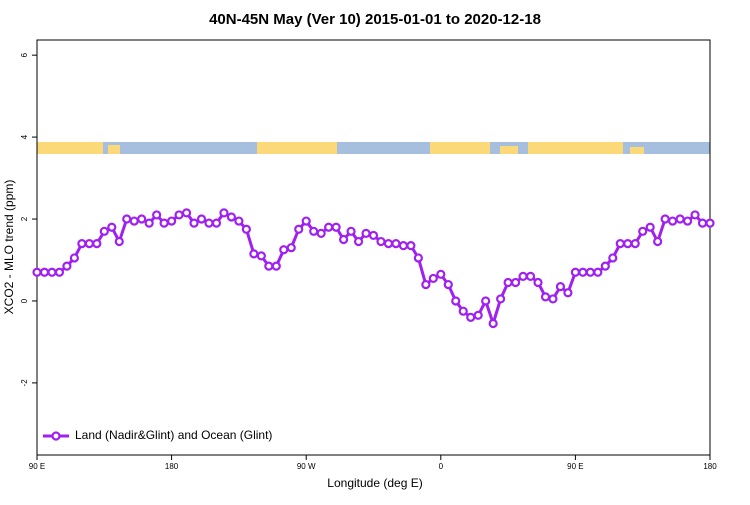 The height and width of the screenshot is (505, 750). I want to click on y-tick-label: 4, so click(24, 136).